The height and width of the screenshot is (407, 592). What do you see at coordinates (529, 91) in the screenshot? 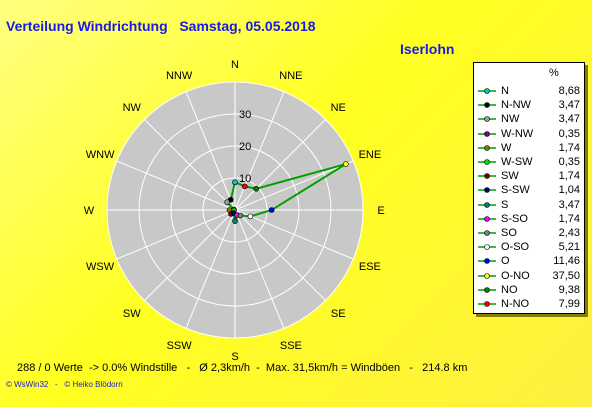
I see `legend-item: N 8,68` at bounding box center [529, 91].